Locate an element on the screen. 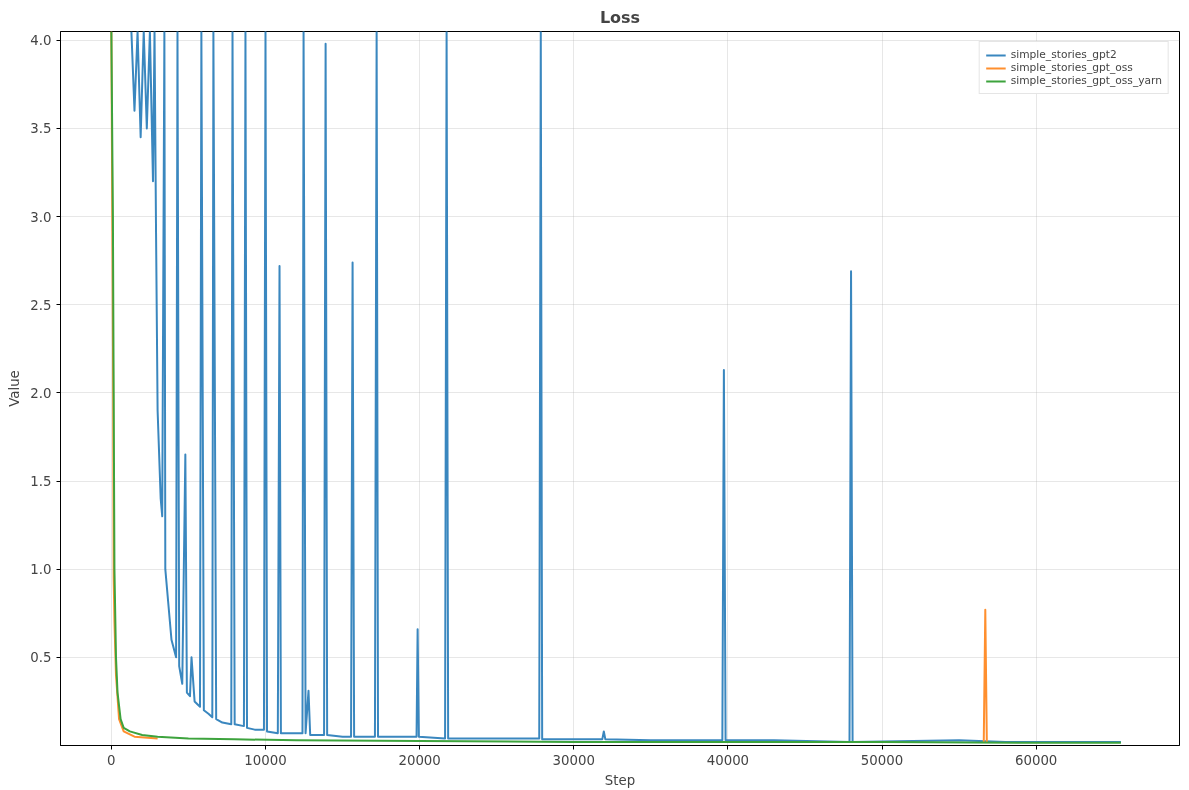  x-tick-label: 40000 is located at coordinates (728, 760).